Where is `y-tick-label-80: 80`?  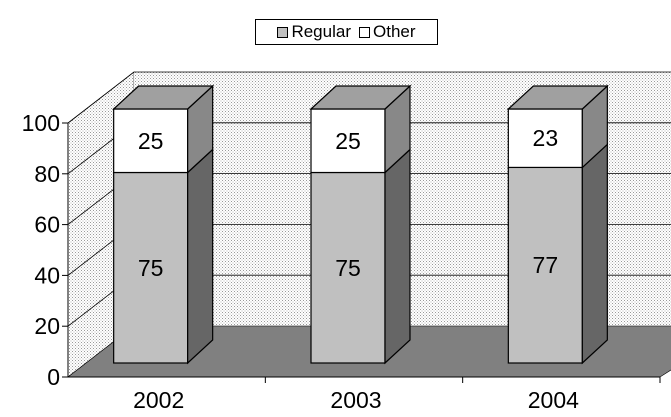 y-tick-label-80: 80 is located at coordinates (47, 174).